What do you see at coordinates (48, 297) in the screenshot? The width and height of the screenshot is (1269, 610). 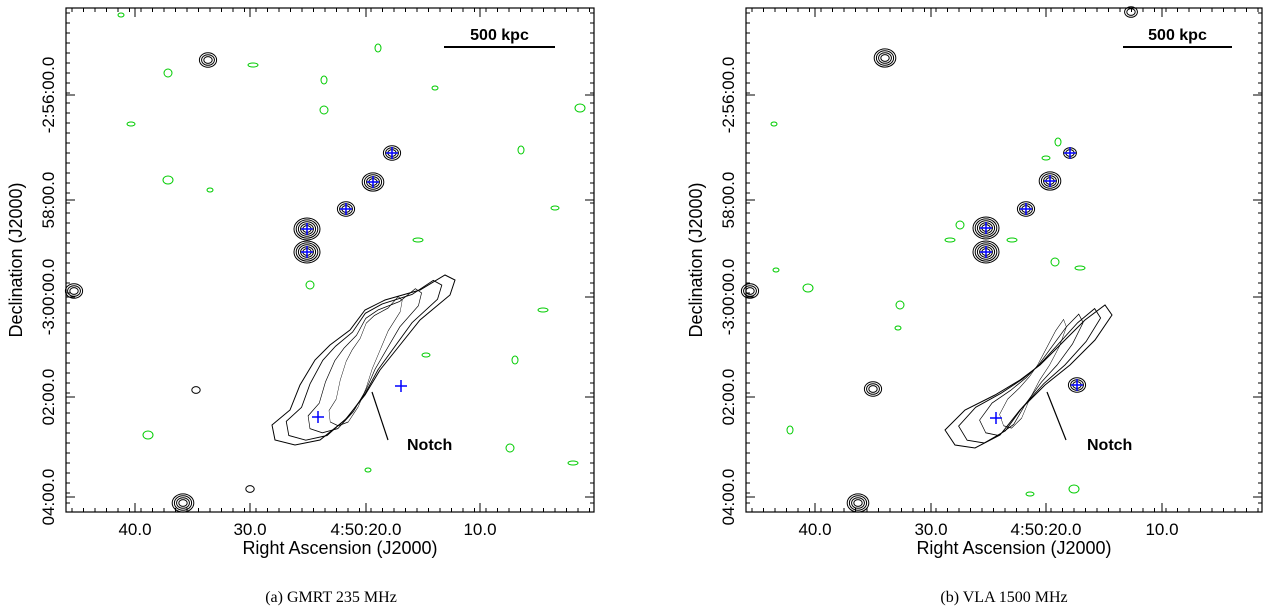 I see `y-tick-label: -3:00:00.0` at bounding box center [48, 297].